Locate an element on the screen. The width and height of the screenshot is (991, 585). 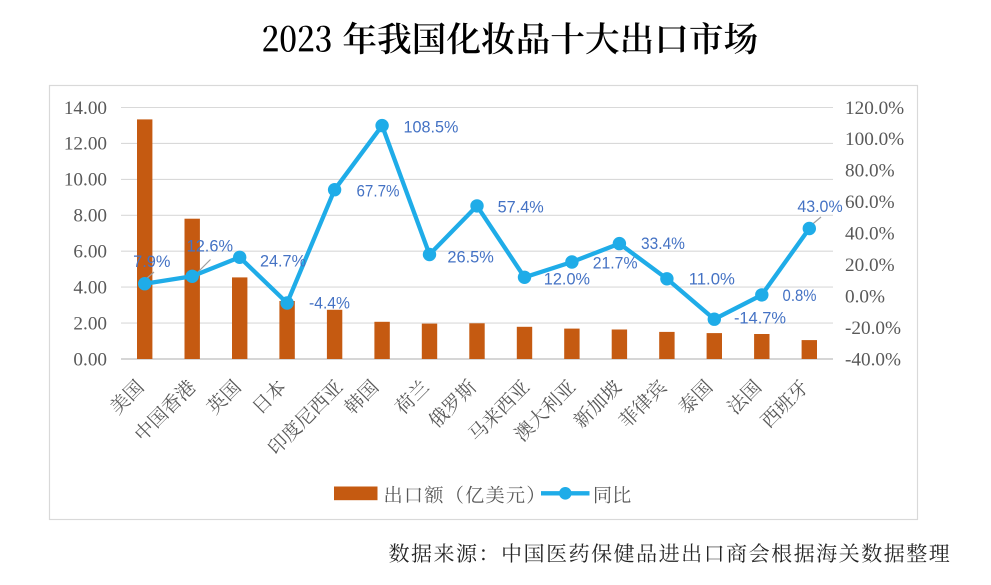
svg-text: 57.4% is located at coordinates (521, 207).